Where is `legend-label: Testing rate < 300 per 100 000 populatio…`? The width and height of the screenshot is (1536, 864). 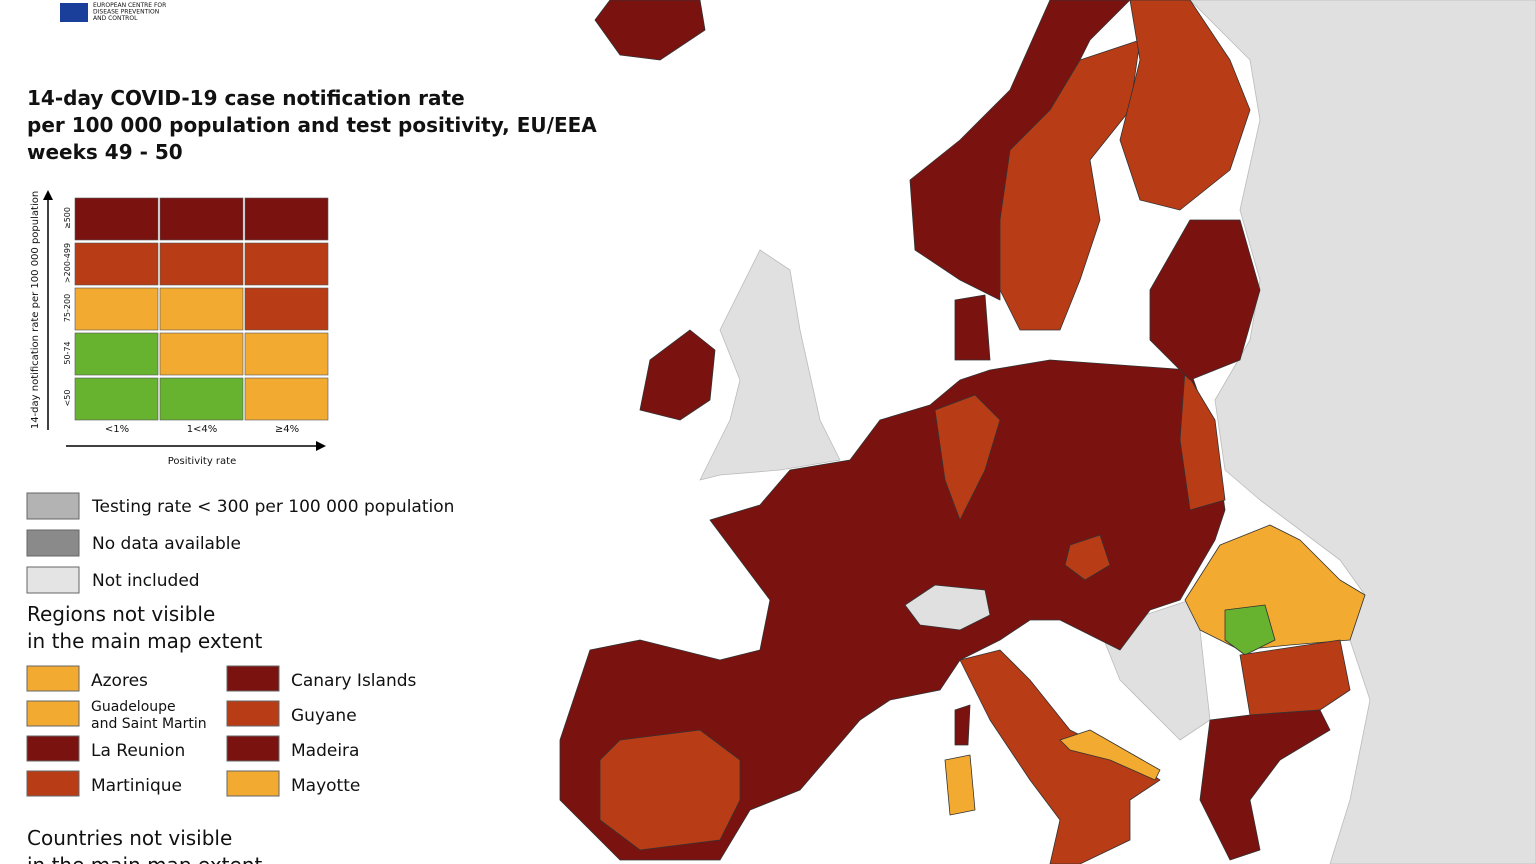 legend-label: Testing rate < 300 per 100 000 populatio… is located at coordinates (272, 507).